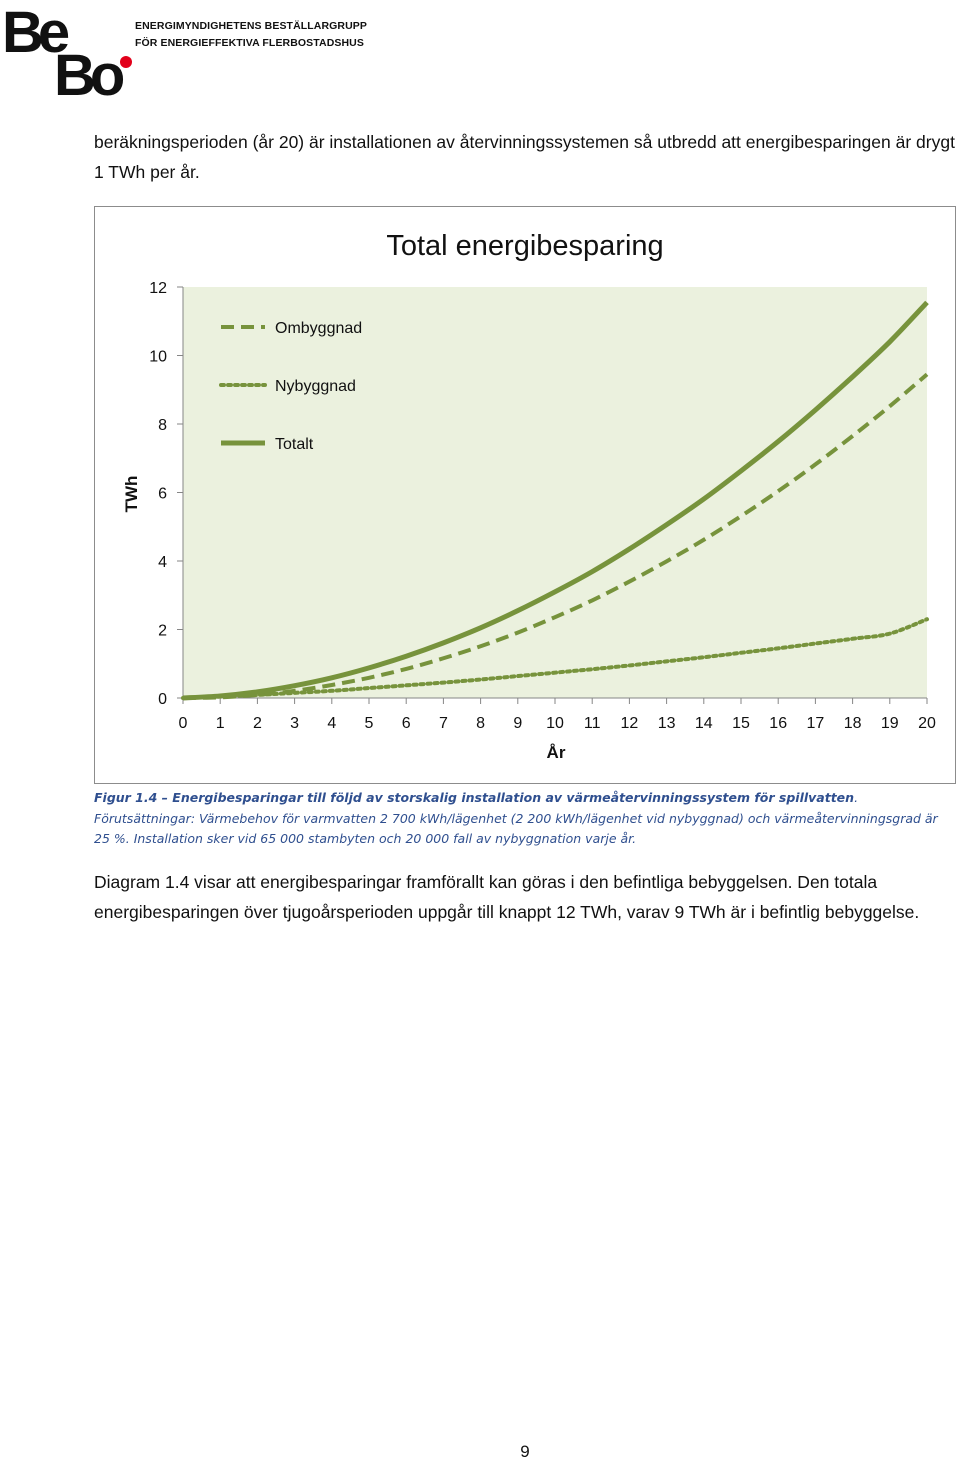 The height and width of the screenshot is (1463, 960). What do you see at coordinates (443, 723) in the screenshot?
I see `x-tick-label: 7` at bounding box center [443, 723].